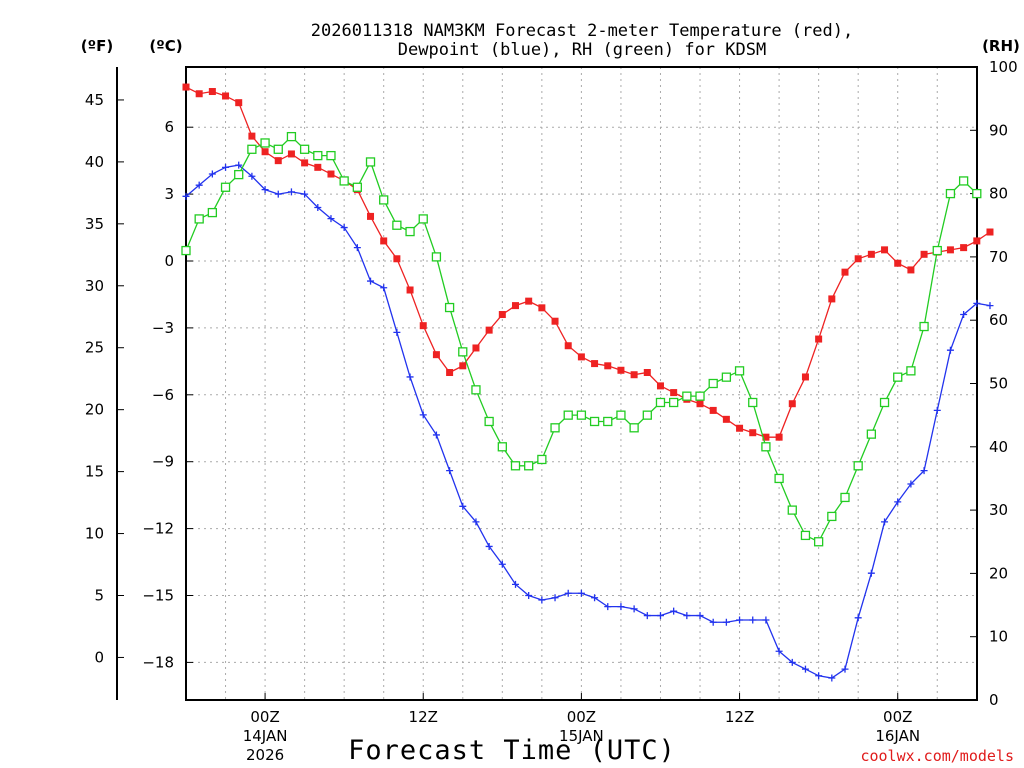 The image size is (1024, 768). Describe the element at coordinates (97, 46) in the screenshot. I see `fahrenheit-unit-label: (ºF)` at that location.